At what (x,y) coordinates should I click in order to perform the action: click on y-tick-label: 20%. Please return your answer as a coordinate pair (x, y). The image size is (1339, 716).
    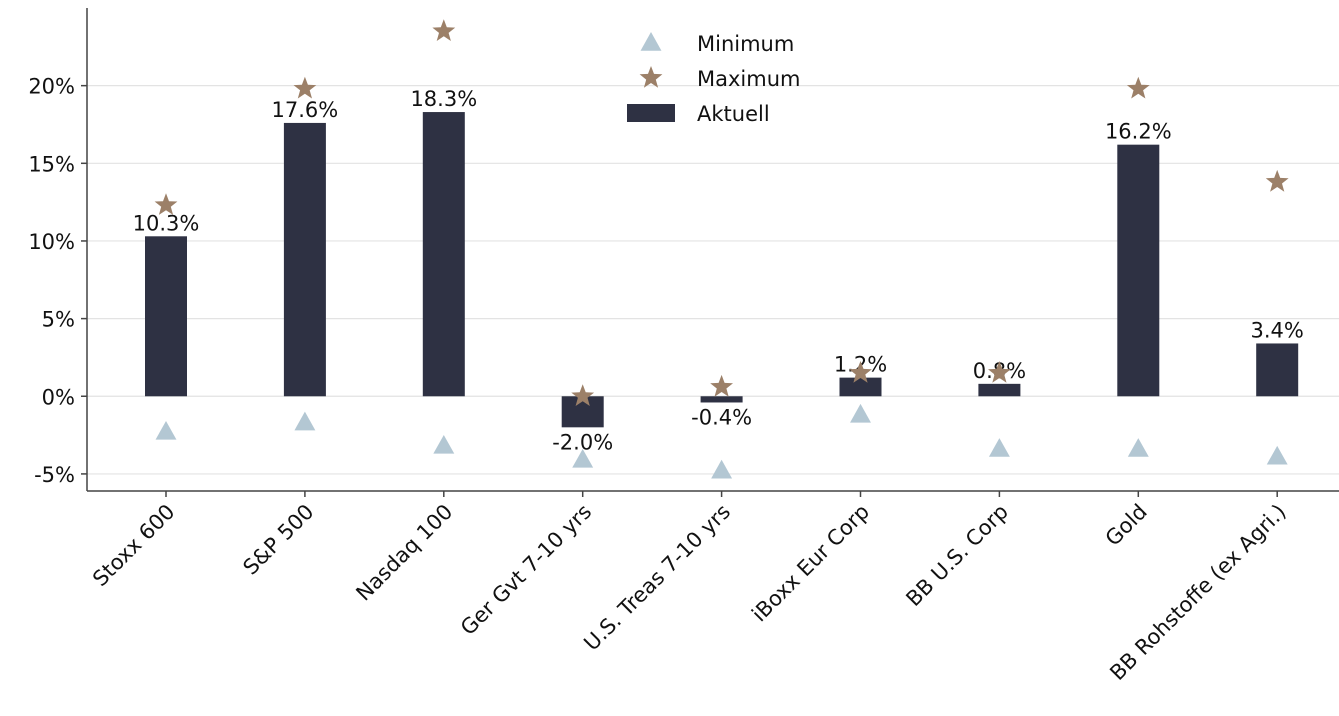
    Looking at the image, I should click on (51, 87).